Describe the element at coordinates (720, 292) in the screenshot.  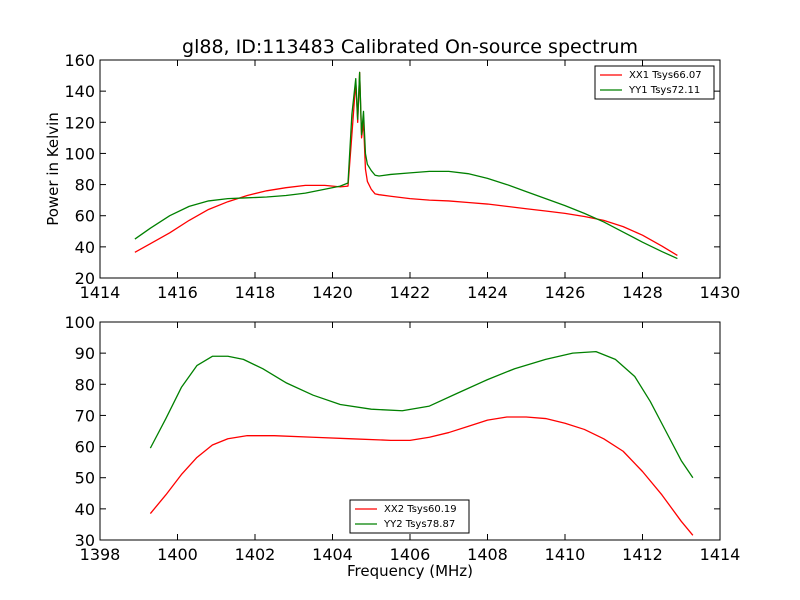
I see `top-x-tick-label: 1430` at that location.